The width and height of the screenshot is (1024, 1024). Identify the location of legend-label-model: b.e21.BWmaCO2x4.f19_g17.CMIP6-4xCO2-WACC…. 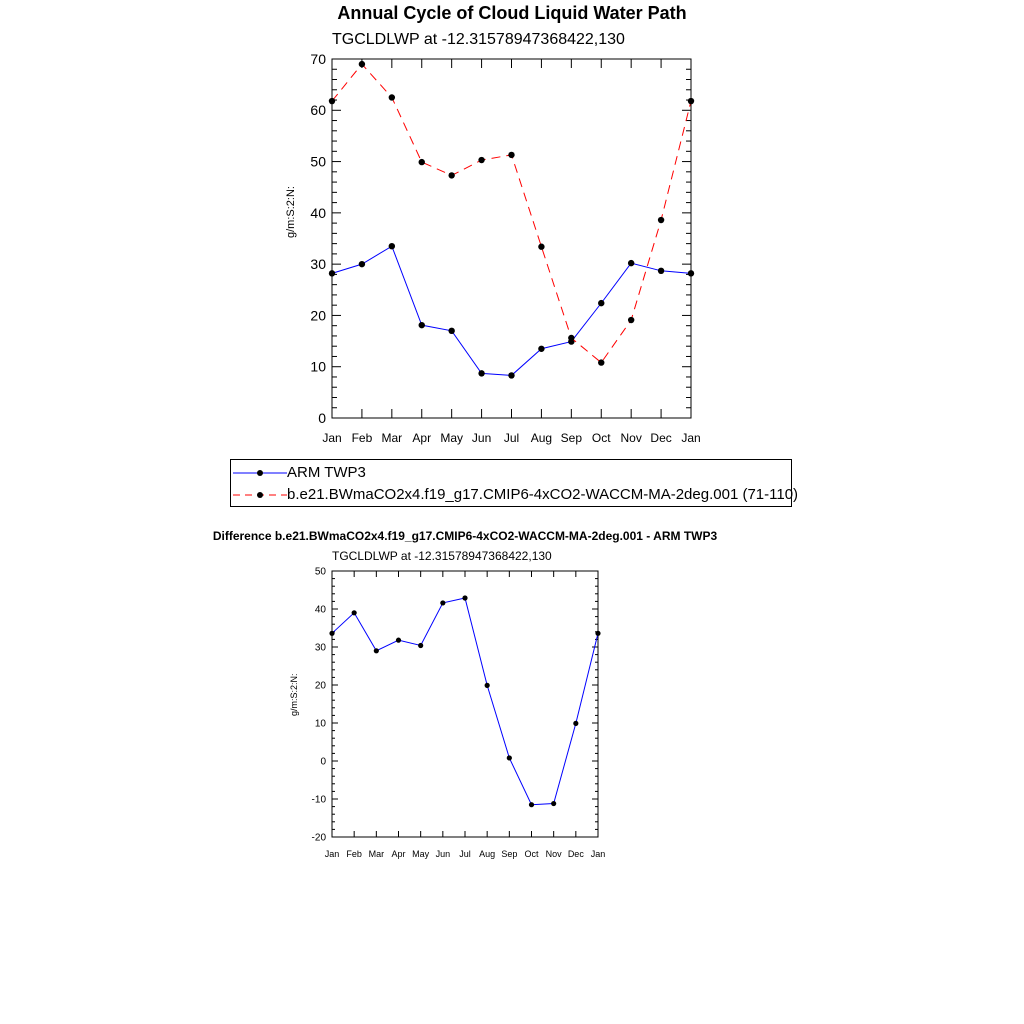
(543, 494).